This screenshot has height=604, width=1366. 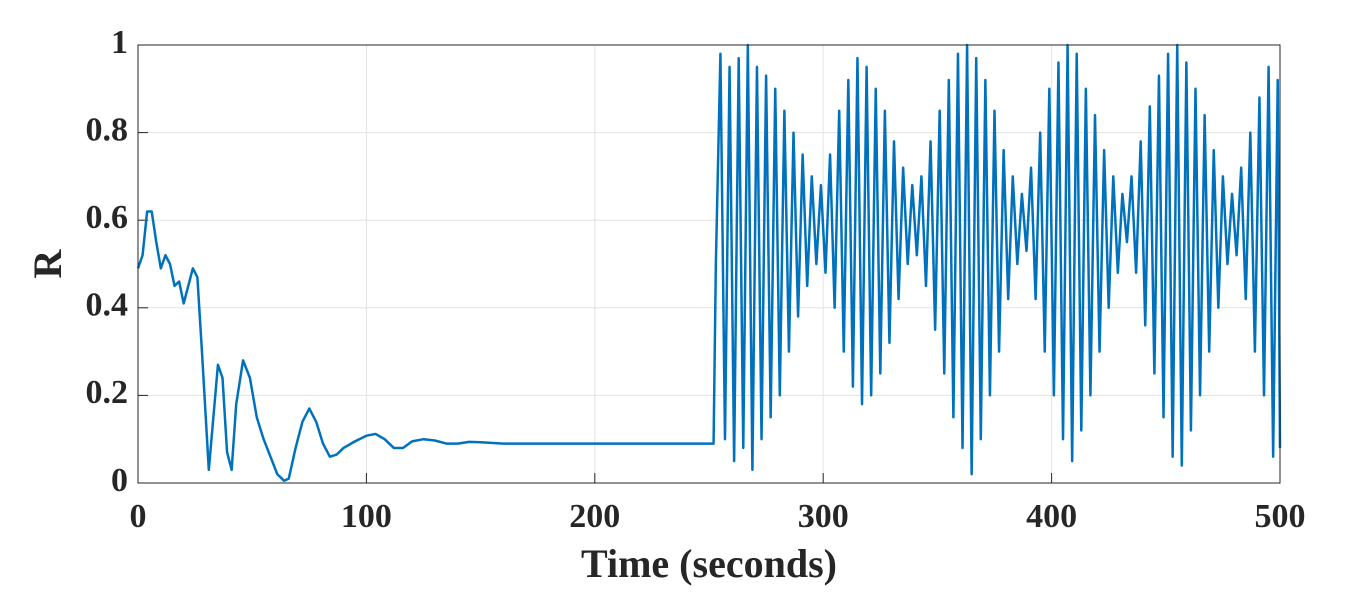 I want to click on x-tick-label: 500, so click(x=1280, y=516).